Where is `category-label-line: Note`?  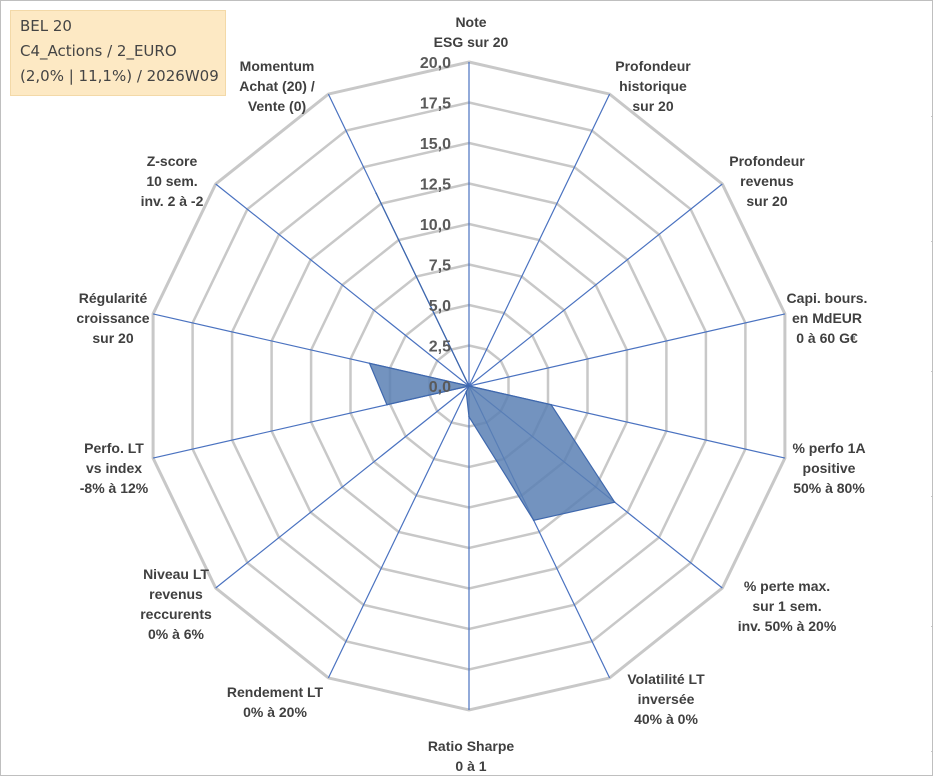
category-label-line: Note is located at coordinates (470, 22).